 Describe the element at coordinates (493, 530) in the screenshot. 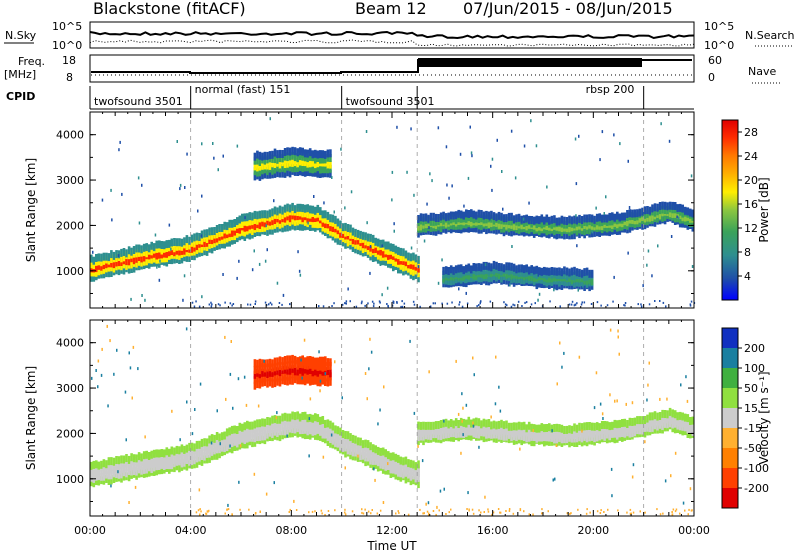

I see `x-tick-label: 16:00` at that location.